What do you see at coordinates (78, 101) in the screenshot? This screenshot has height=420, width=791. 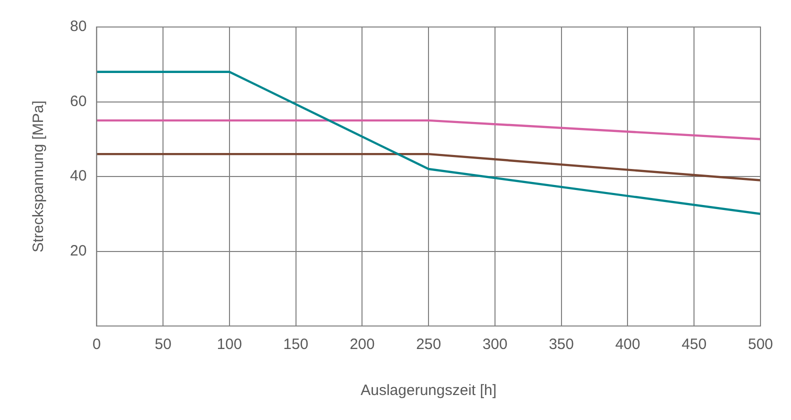 I see `y-tick-label: 60` at bounding box center [78, 101].